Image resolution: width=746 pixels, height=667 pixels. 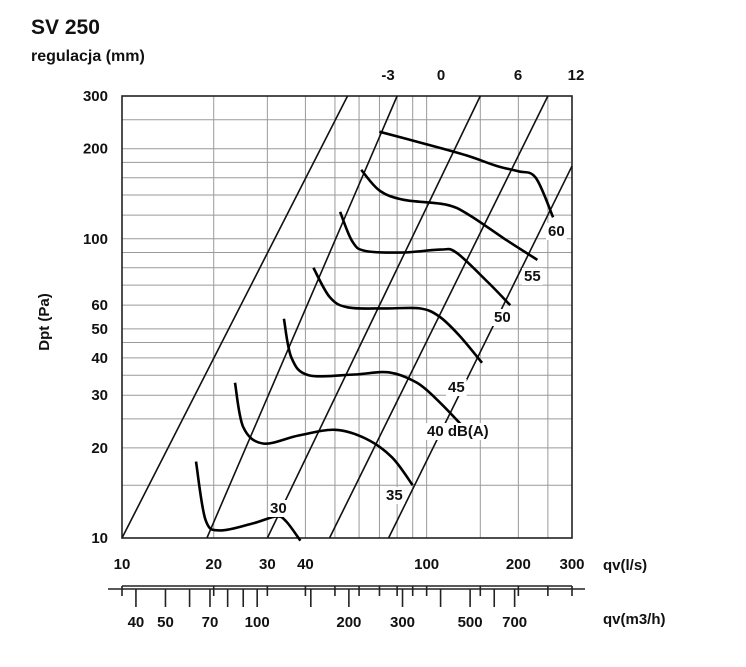 What do you see at coordinates (518, 564) in the screenshot?
I see `x-tick-label: 200` at bounding box center [518, 564].